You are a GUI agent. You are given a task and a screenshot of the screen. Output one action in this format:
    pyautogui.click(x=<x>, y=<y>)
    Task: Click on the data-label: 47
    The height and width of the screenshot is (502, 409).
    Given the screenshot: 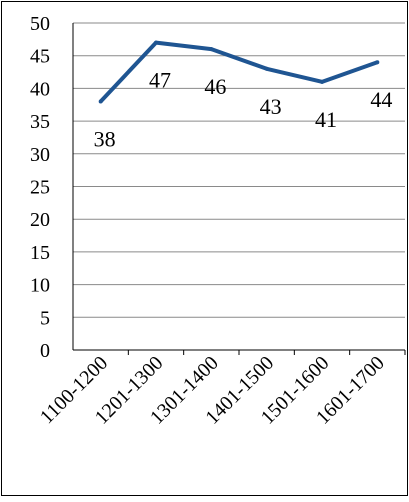 What is the action you would take?
    pyautogui.click(x=160, y=80)
    